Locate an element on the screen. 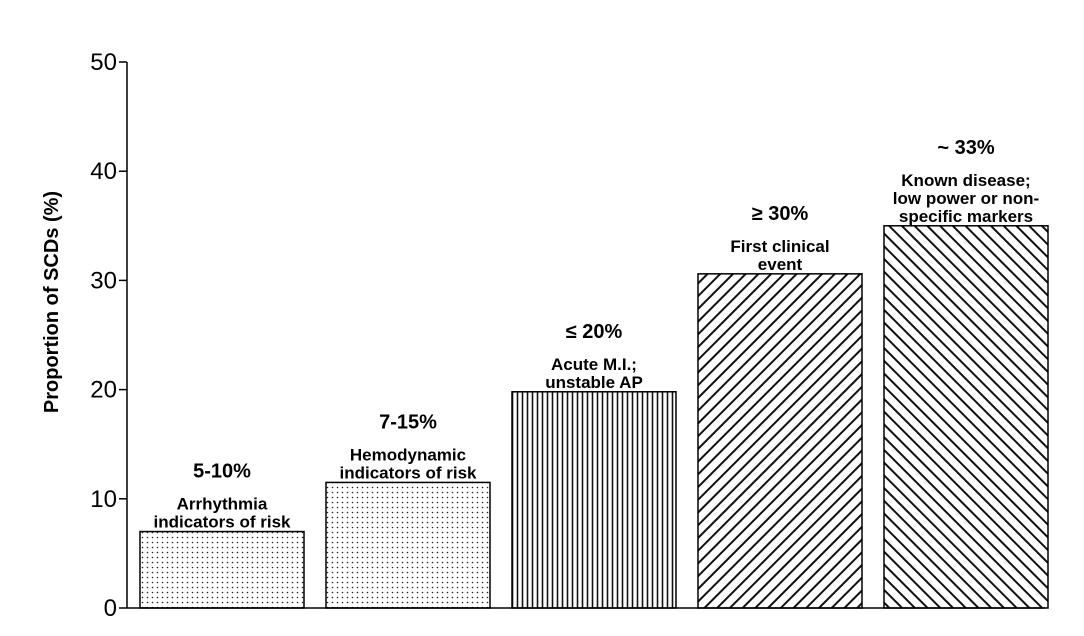 This screenshot has height=636, width=1084. bar-description-line: Hemodynamic is located at coordinates (408, 454).